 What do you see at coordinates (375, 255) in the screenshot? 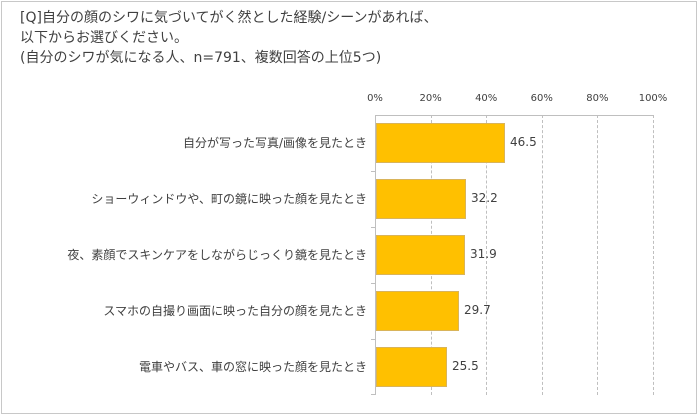
I see `y-axis-line` at bounding box center [375, 255].